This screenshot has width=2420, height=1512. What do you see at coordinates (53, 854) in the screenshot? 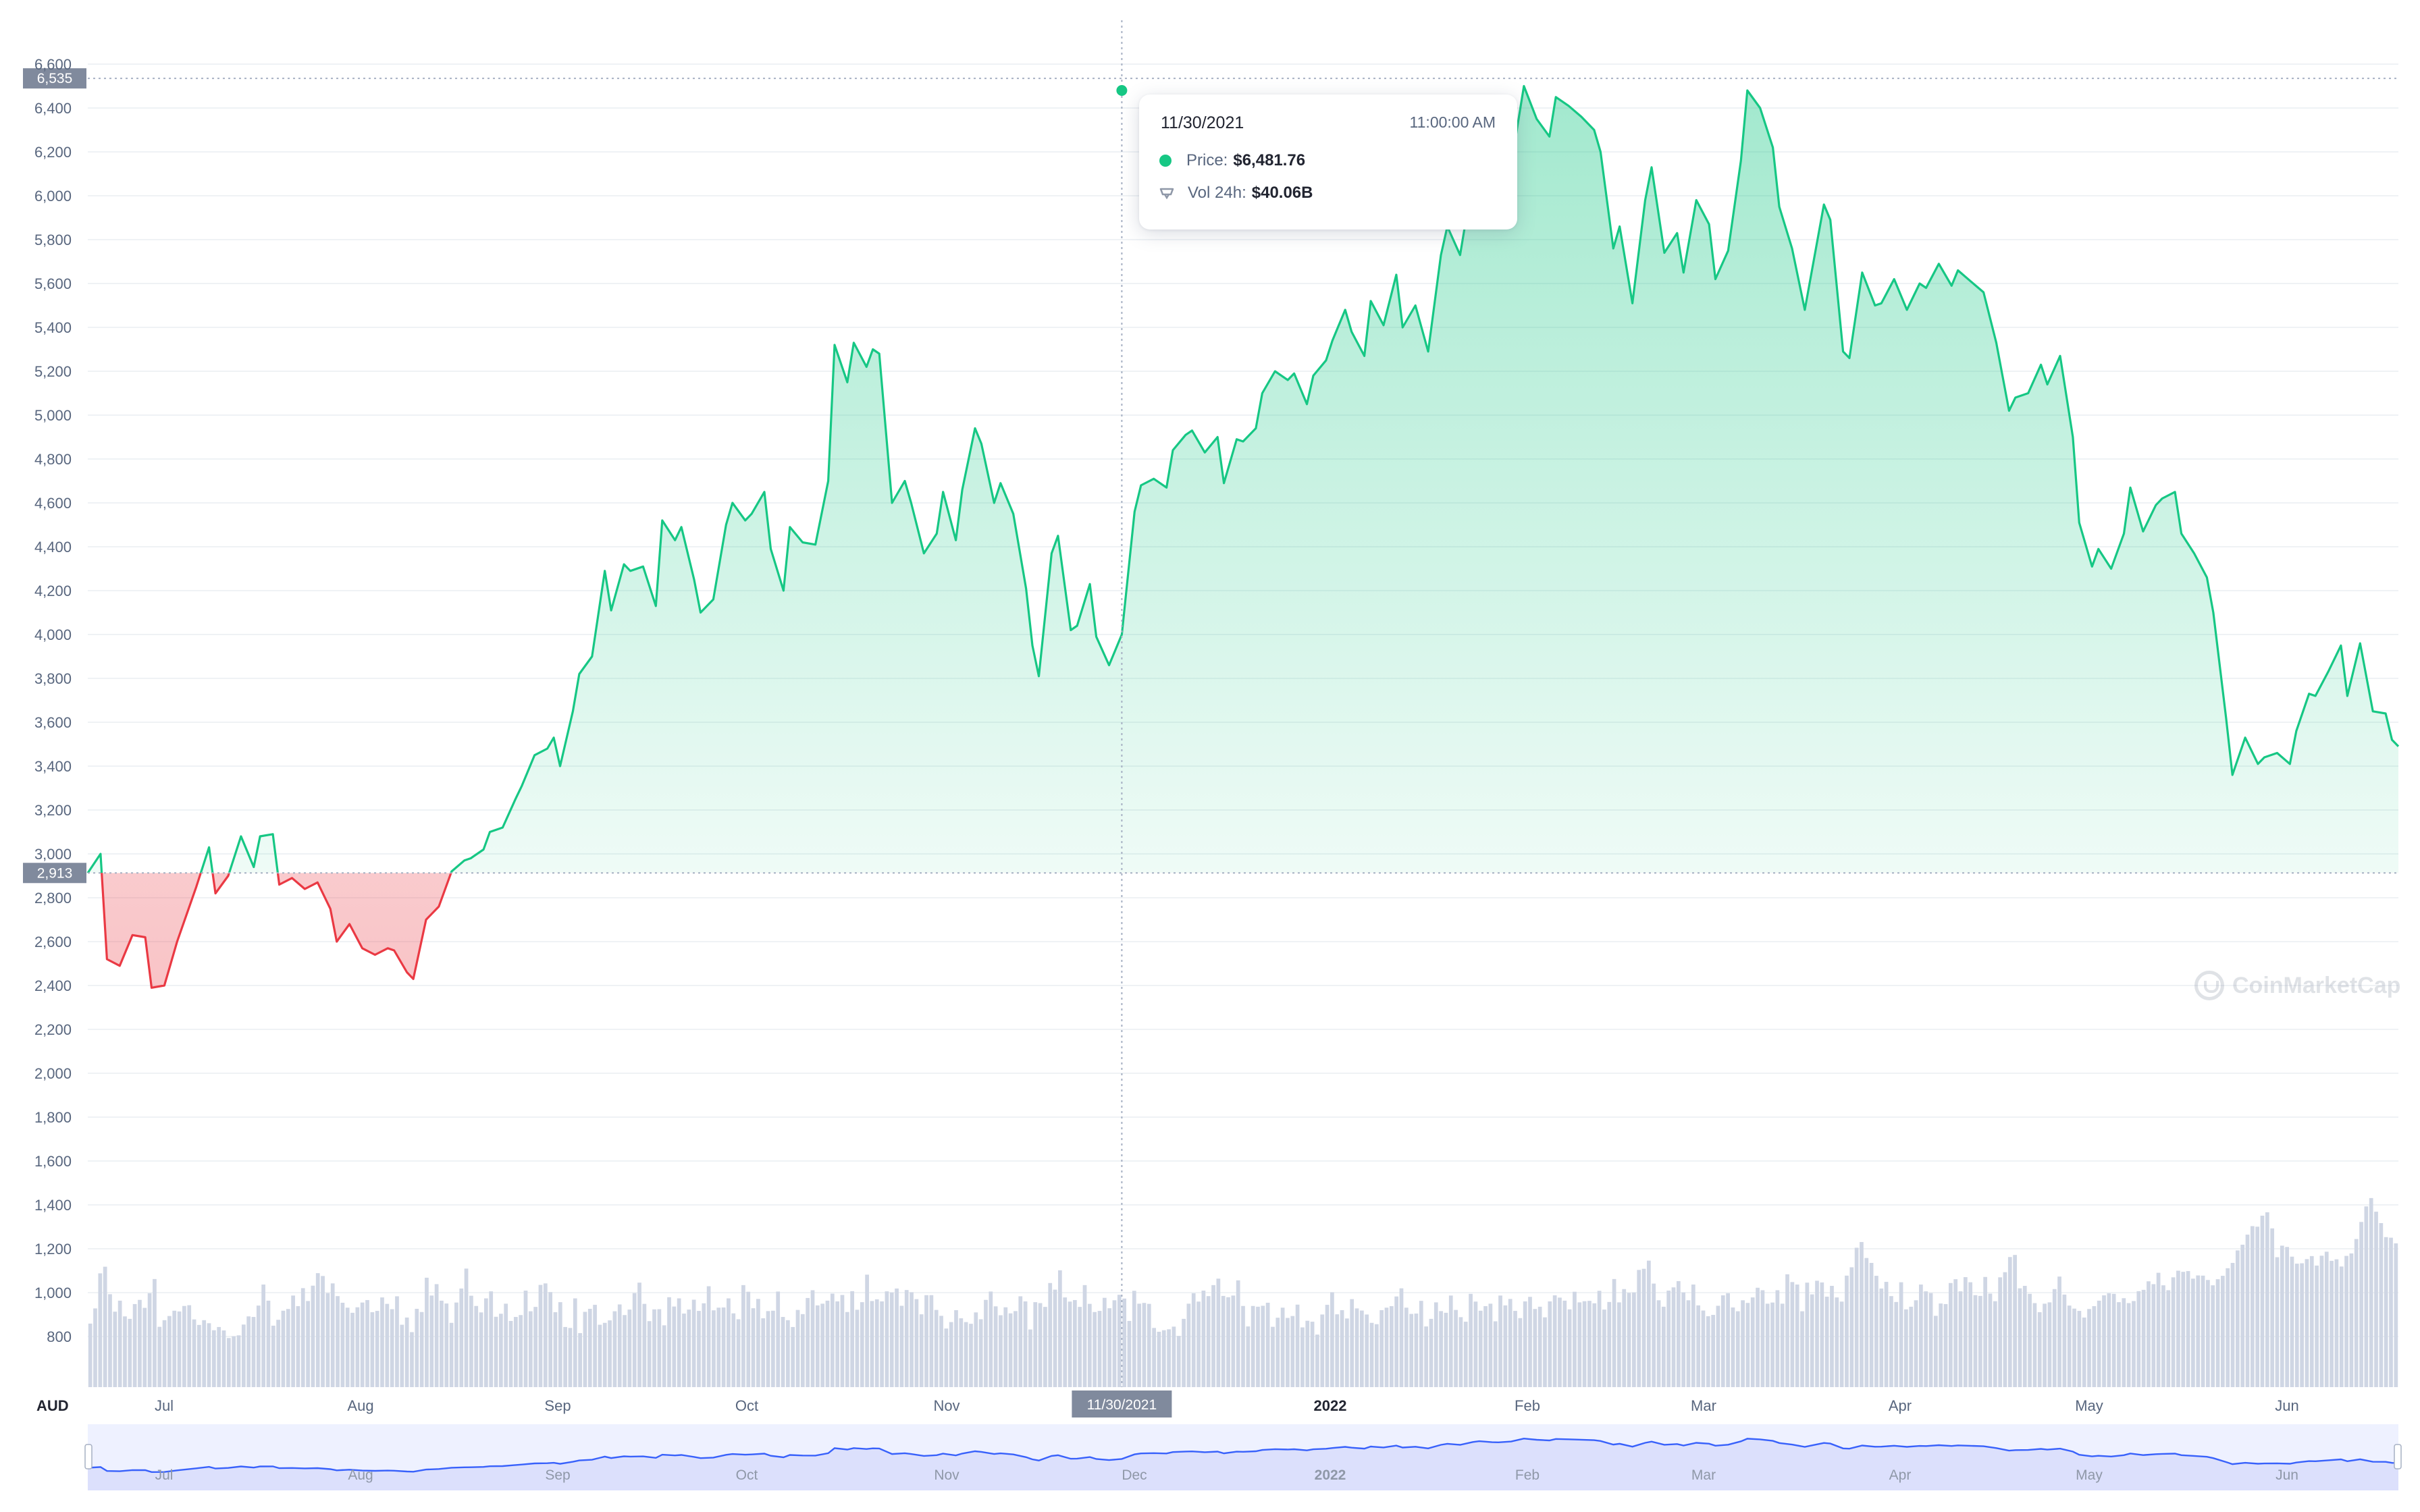
I see `y-tick-label: 3,000` at bounding box center [53, 854].